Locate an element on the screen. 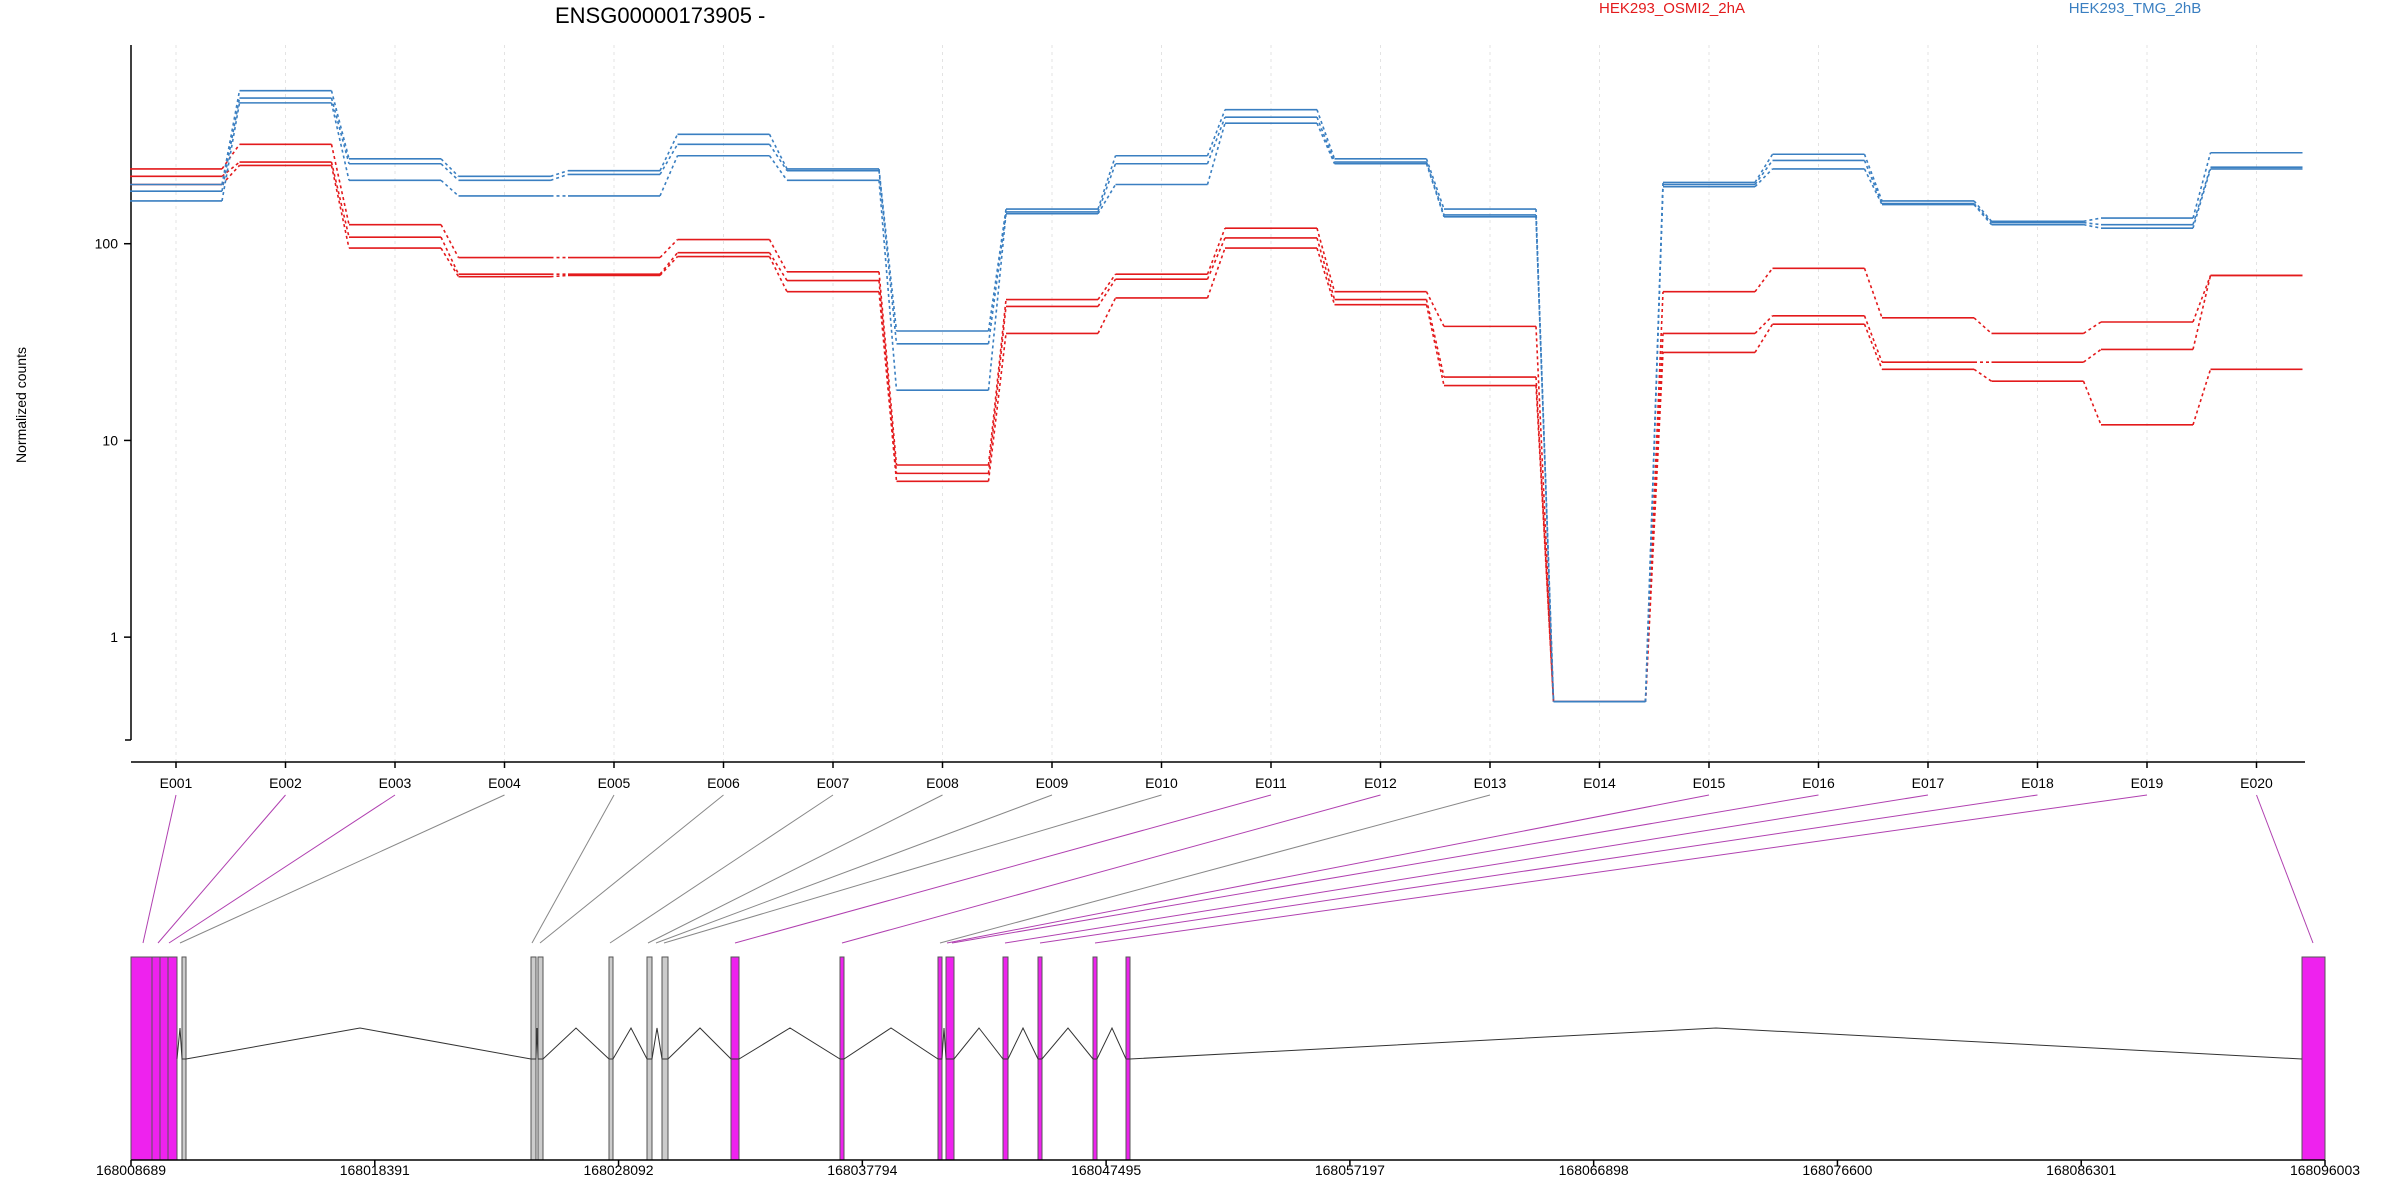  coord-tick-label: 168008689 is located at coordinates (131, 1170).